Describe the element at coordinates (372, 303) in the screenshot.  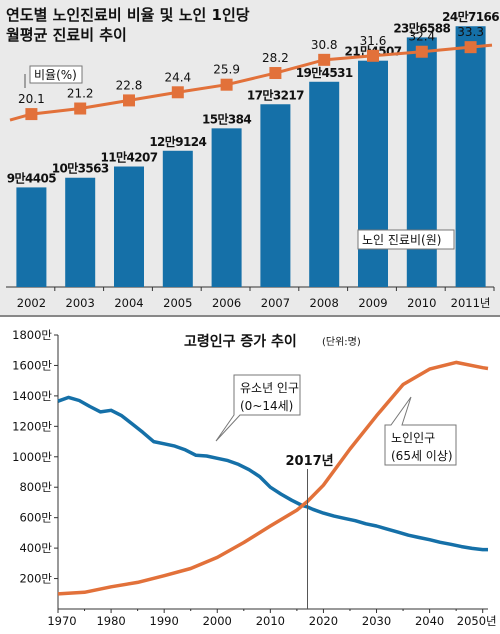
I see `x-tick-label: 2009` at that location.